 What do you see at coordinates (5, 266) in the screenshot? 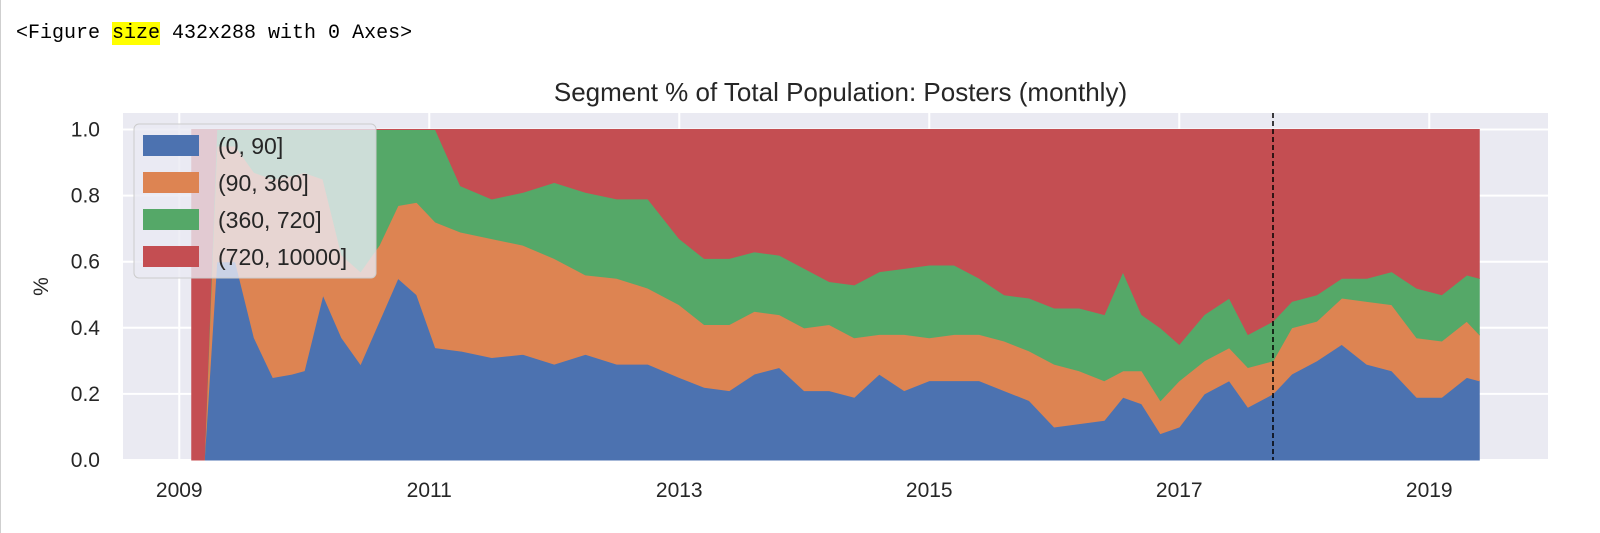
I see `cell-border` at bounding box center [5, 266].